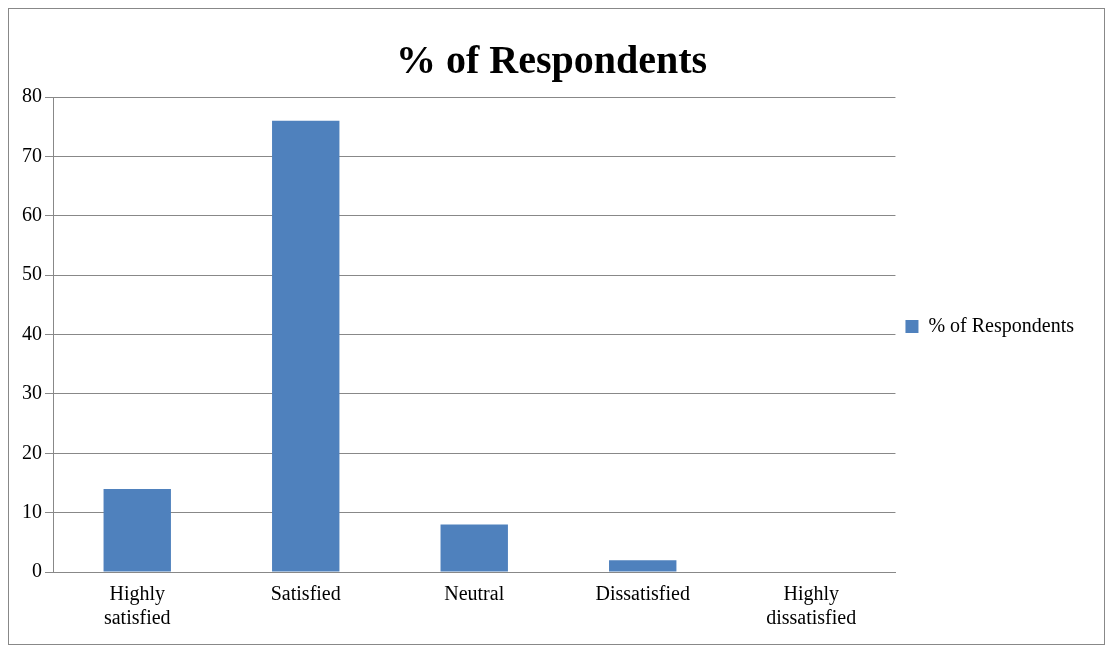  Describe the element at coordinates (32, 154) in the screenshot. I see `y-tick-label: 70` at that location.